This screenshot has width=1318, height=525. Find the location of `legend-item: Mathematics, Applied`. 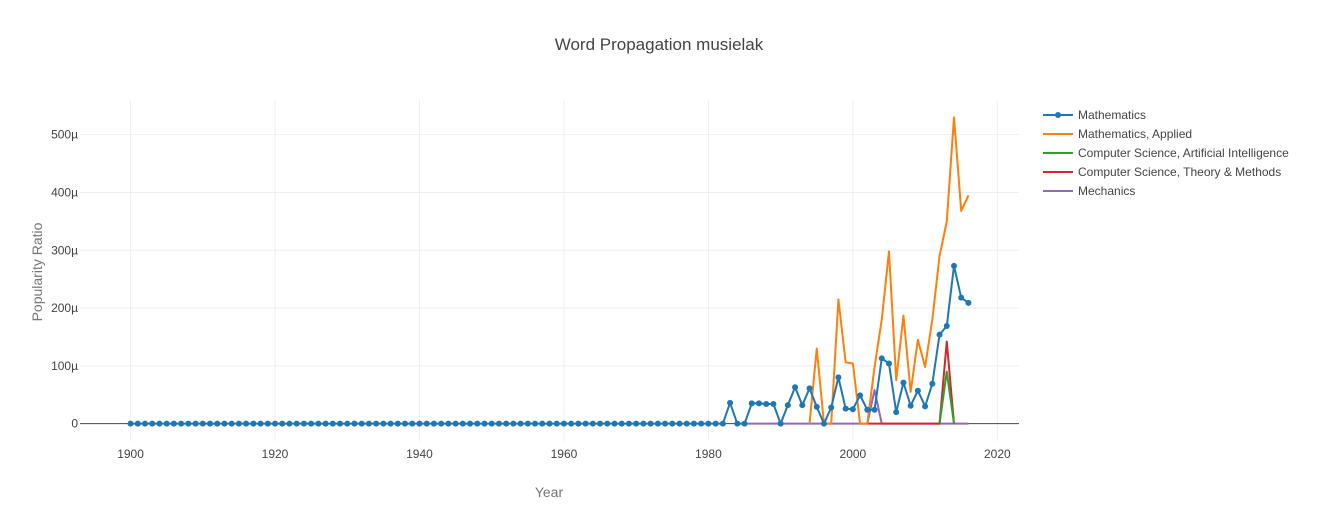

legend-item: Mathematics, Applied is located at coordinates (1117, 134).